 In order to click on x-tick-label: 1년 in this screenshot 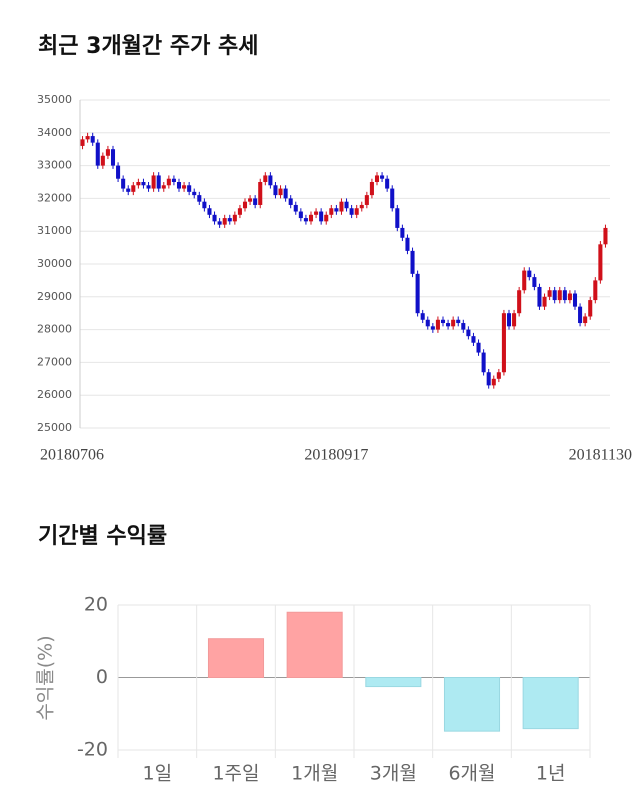, I will do `click(551, 774)`.